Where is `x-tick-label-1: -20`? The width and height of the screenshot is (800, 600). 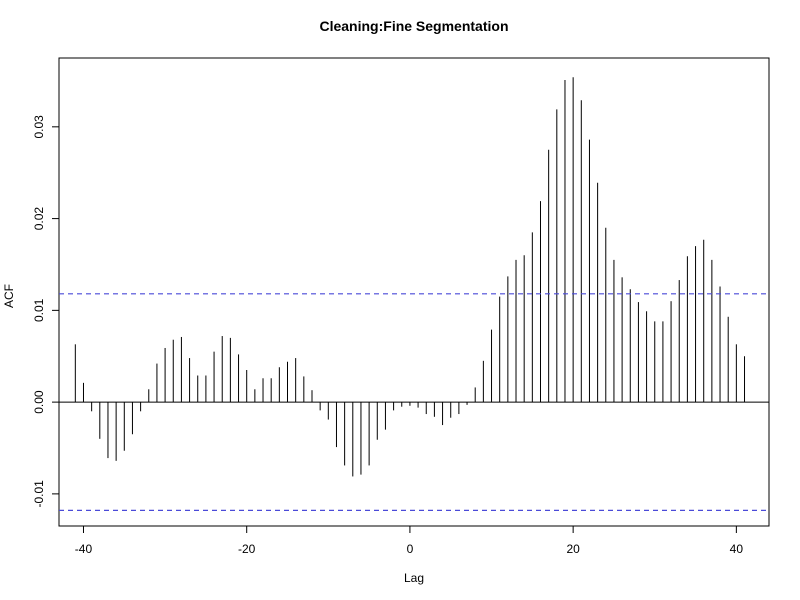
x-tick-label-1: -20 is located at coordinates (247, 549).